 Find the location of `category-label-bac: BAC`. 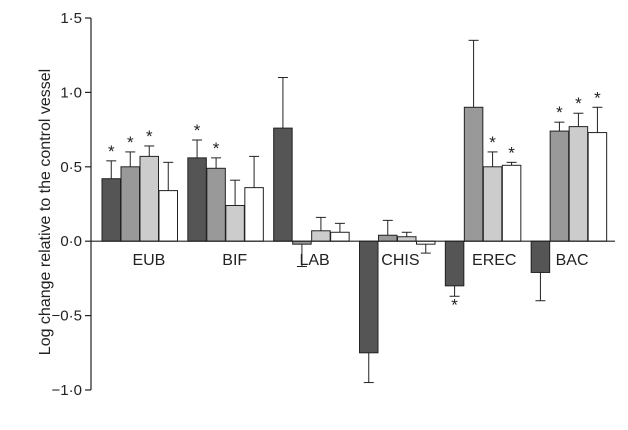

category-label-bac: BAC is located at coordinates (572, 260).